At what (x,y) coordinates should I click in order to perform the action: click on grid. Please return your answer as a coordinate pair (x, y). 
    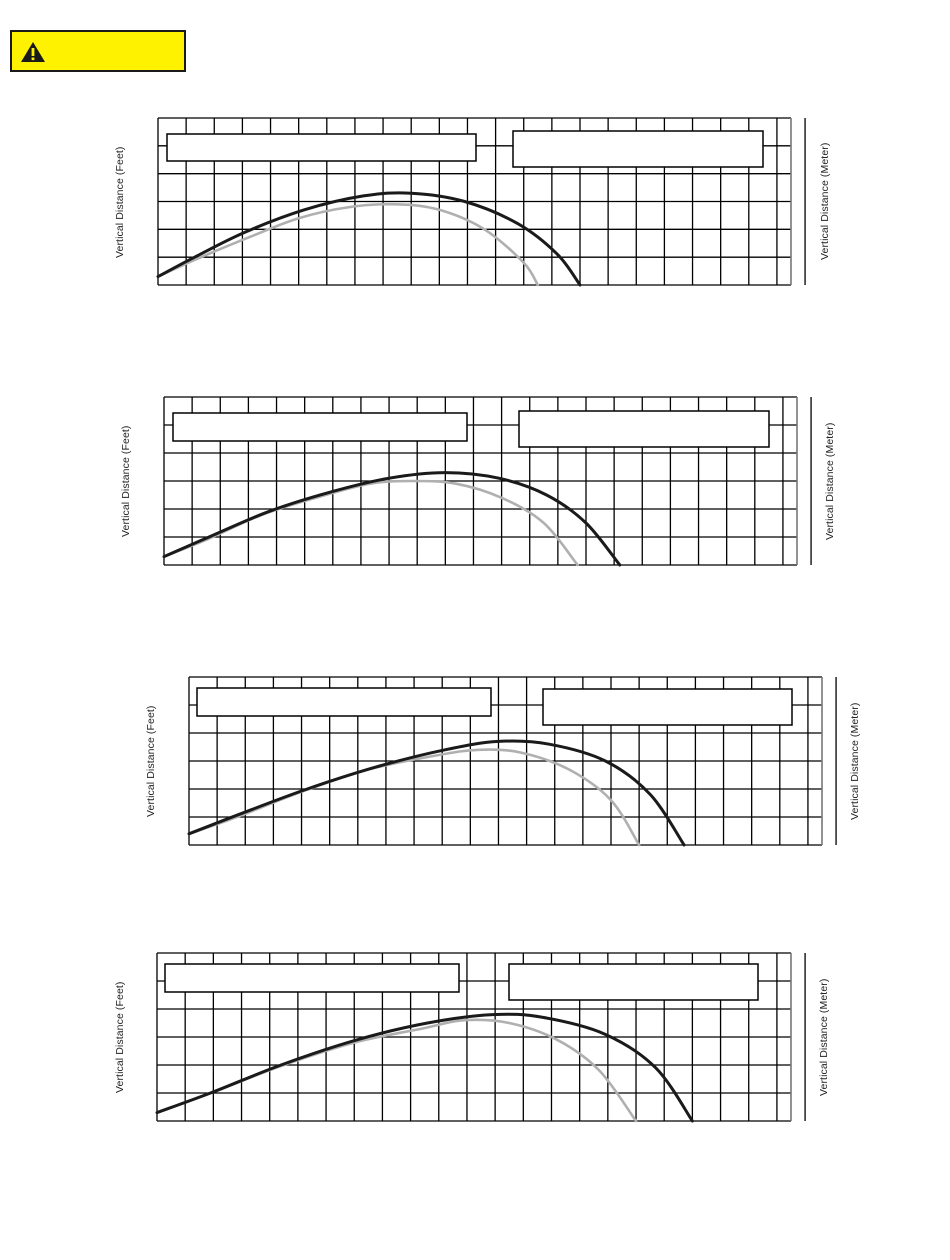
    Looking at the image, I should click on (512, 761).